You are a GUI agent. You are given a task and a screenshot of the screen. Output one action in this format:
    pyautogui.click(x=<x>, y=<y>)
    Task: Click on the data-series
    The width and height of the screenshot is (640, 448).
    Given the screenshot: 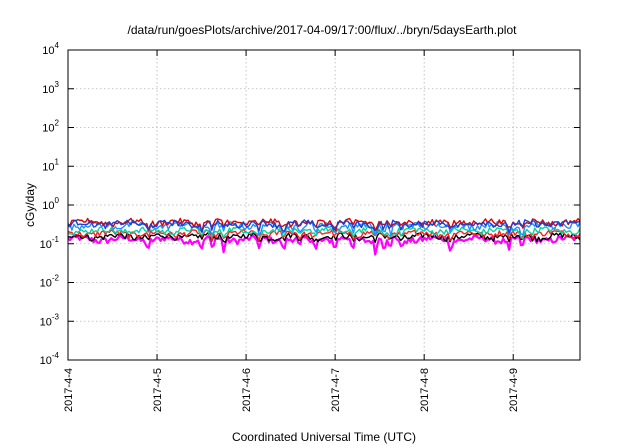 What is the action you would take?
    pyautogui.click(x=324, y=236)
    